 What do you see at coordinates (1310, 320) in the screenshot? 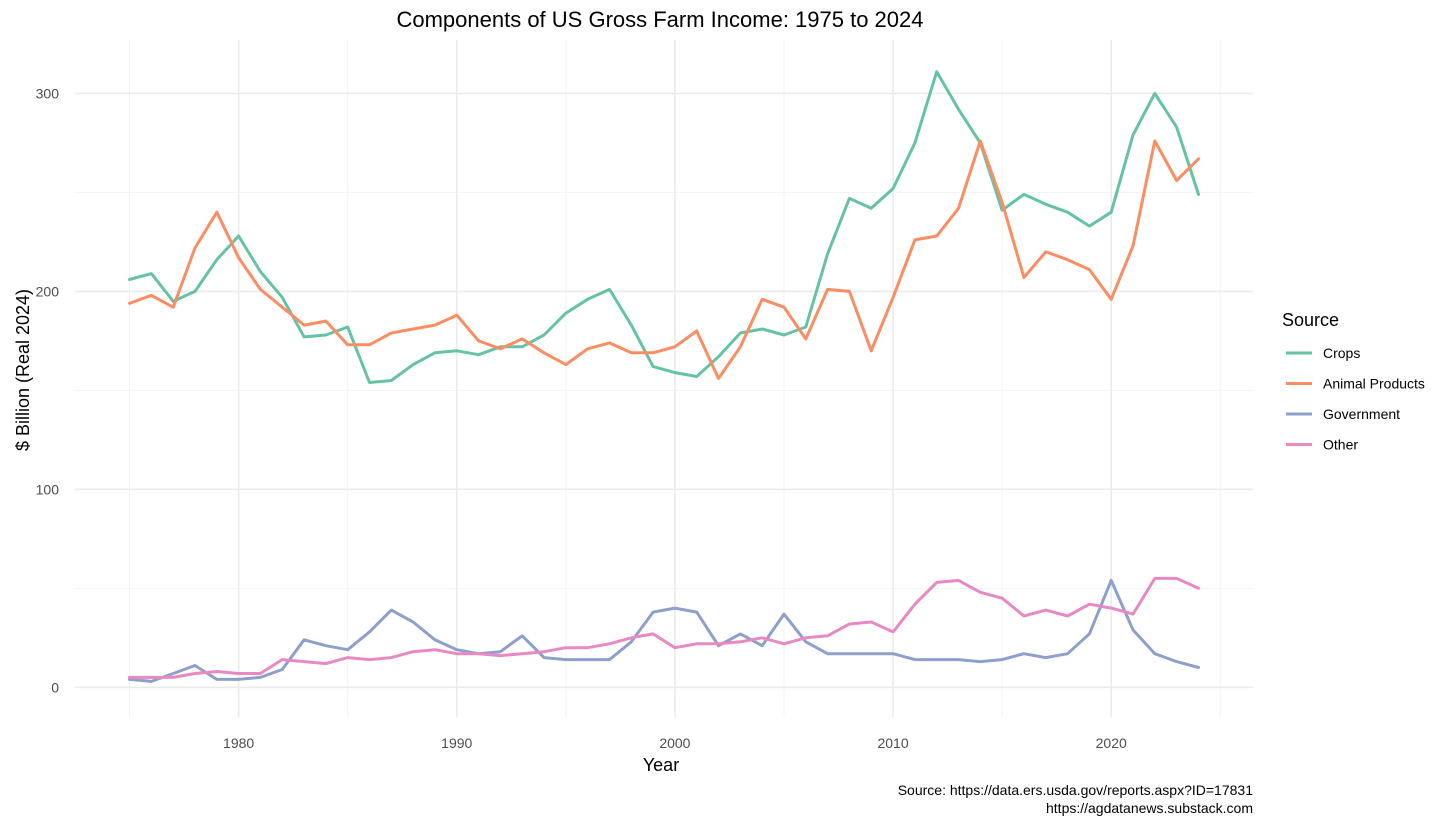
I see `legend-title: Source` at bounding box center [1310, 320].